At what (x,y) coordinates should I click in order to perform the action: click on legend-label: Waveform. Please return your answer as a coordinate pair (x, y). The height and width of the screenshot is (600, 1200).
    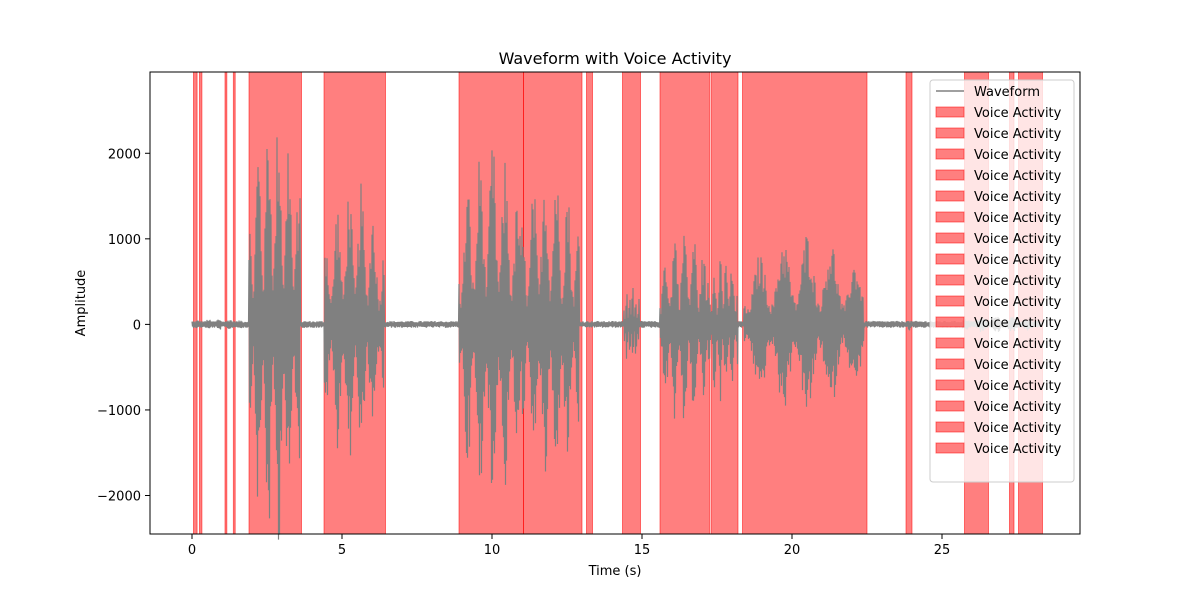
    Looking at the image, I should click on (1007, 92).